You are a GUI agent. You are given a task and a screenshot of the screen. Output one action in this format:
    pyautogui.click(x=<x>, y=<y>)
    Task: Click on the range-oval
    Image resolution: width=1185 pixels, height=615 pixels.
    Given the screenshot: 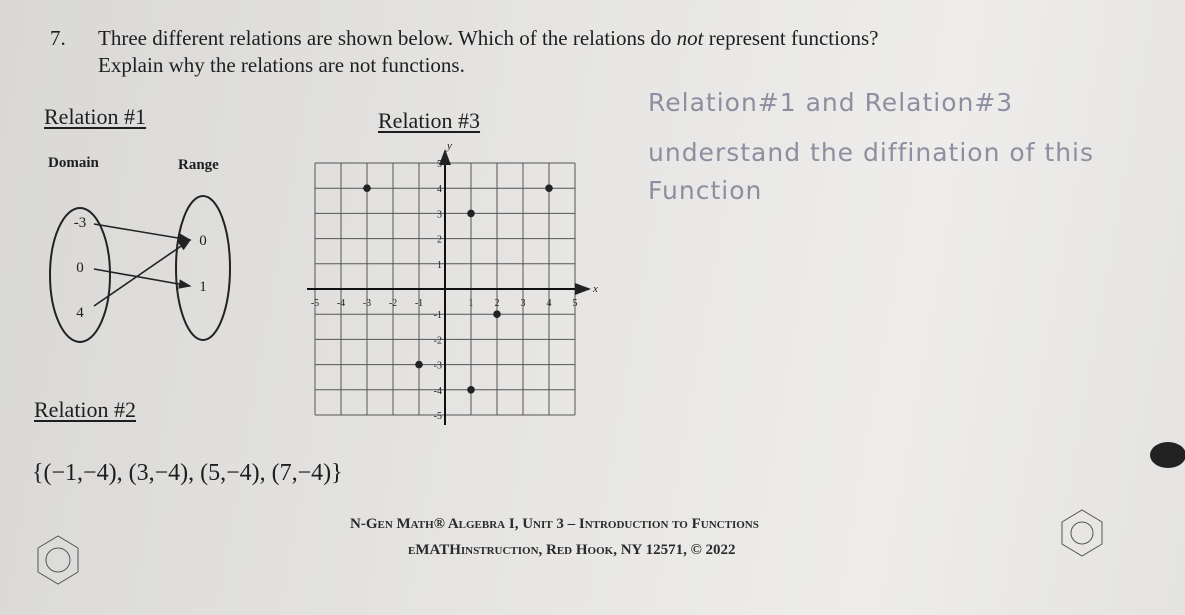 What is the action you would take?
    pyautogui.click(x=203, y=268)
    